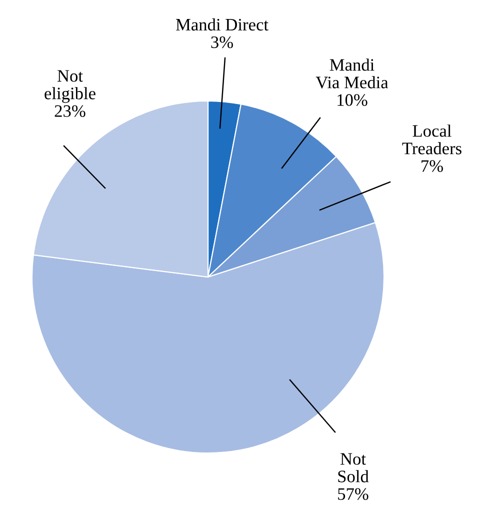 The width and height of the screenshot is (490, 512). What do you see at coordinates (222, 24) in the screenshot?
I see `slice-label: Mandi Direct` at bounding box center [222, 24].